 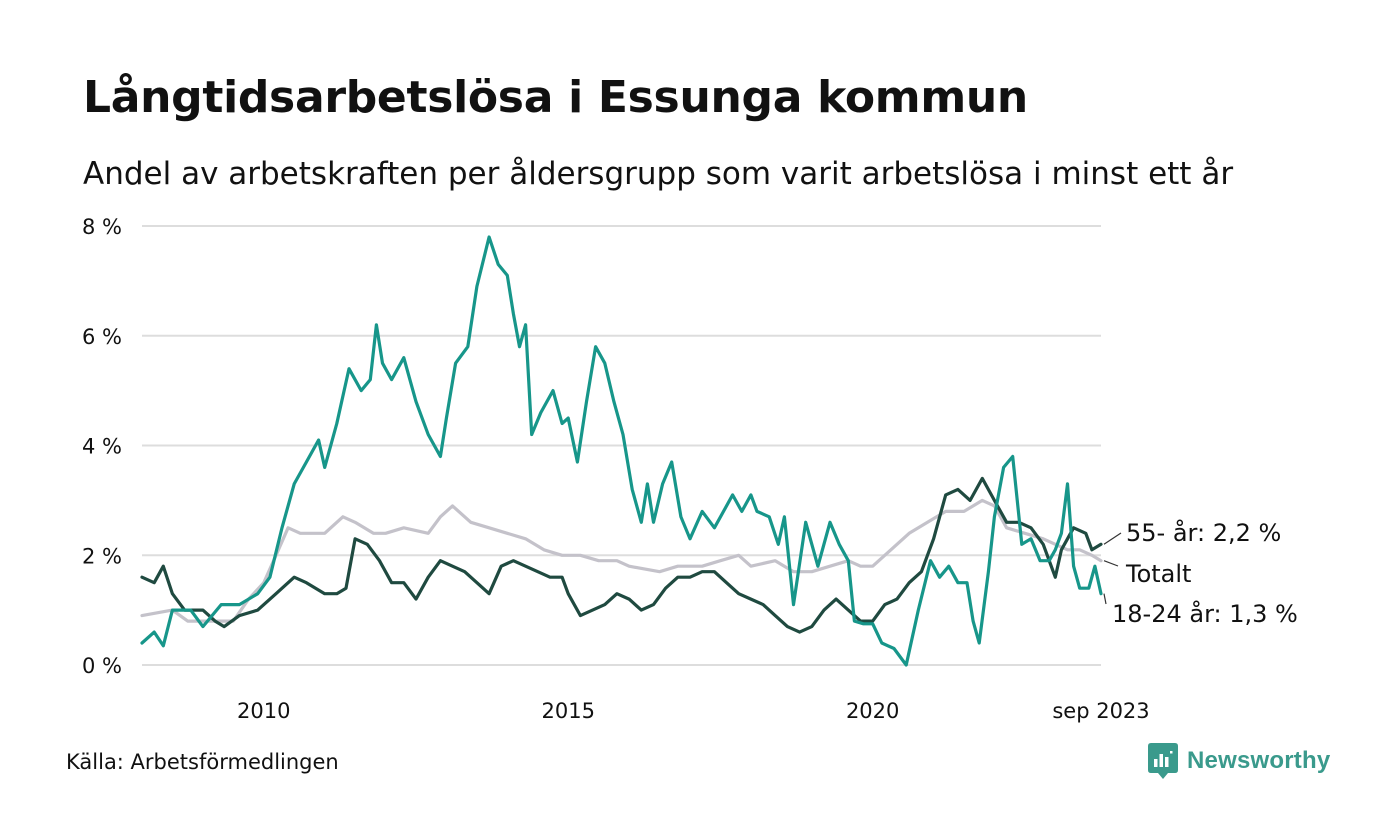 What do you see at coordinates (1158, 574) in the screenshot?
I see `end-label-totalt: Totalt` at bounding box center [1158, 574].